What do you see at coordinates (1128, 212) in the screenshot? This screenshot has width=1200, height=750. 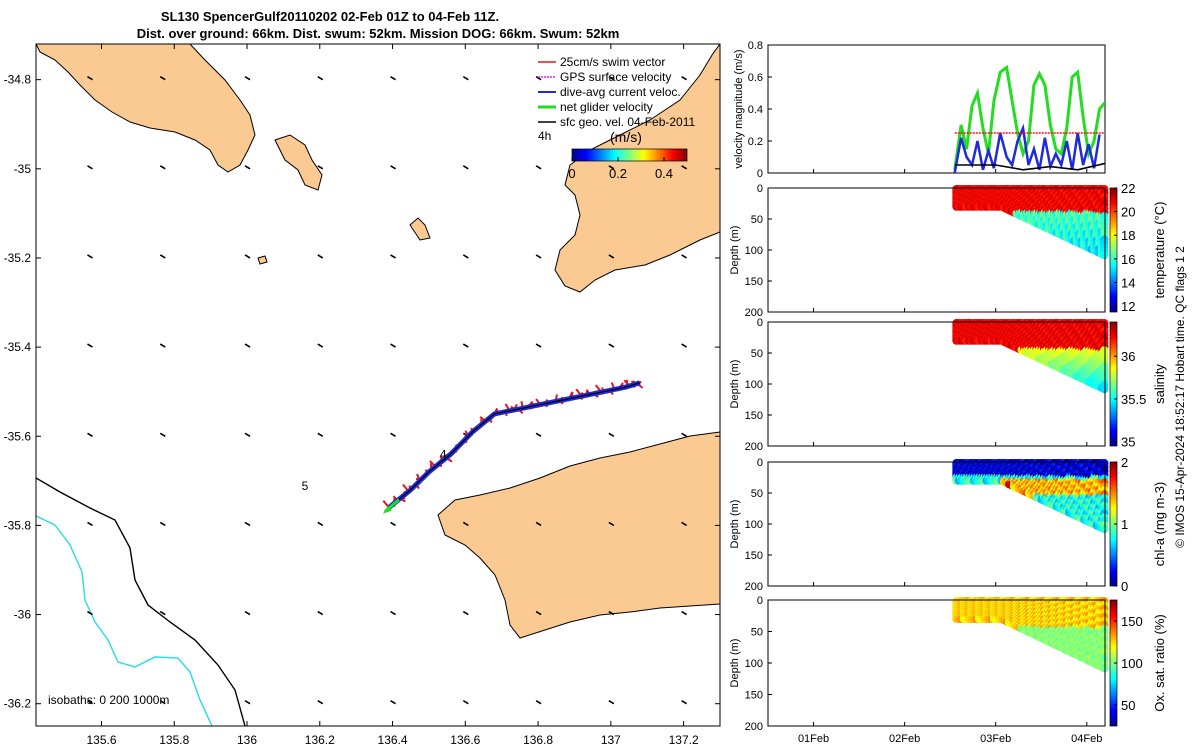 I see `cbar-tick-label: 20` at bounding box center [1128, 212].